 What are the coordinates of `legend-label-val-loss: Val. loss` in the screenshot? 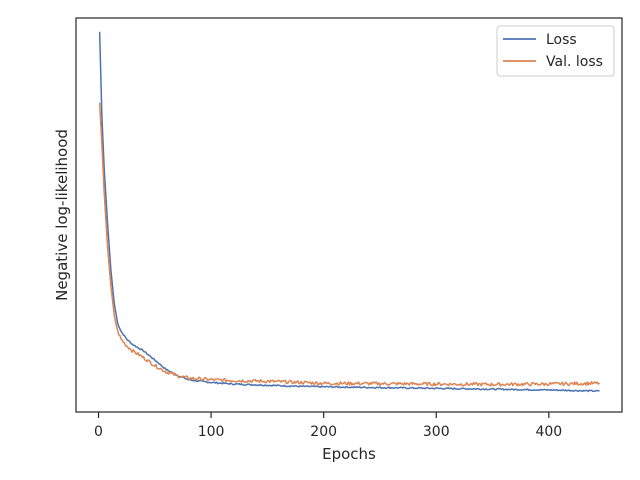 It's located at (574, 62).